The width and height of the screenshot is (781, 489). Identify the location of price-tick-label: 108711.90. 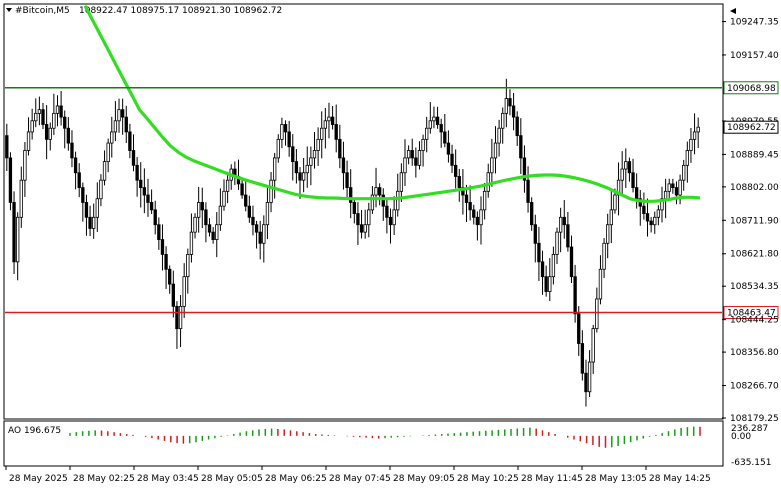
(754, 221).